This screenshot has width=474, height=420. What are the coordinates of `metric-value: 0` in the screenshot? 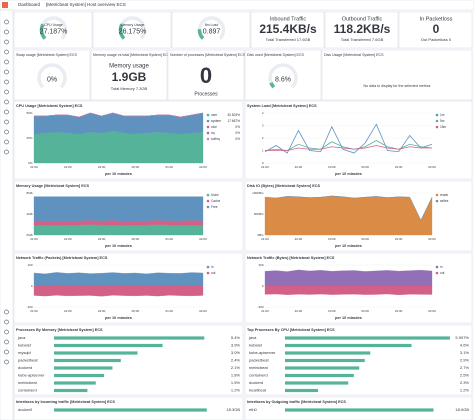 It's located at (436, 29).